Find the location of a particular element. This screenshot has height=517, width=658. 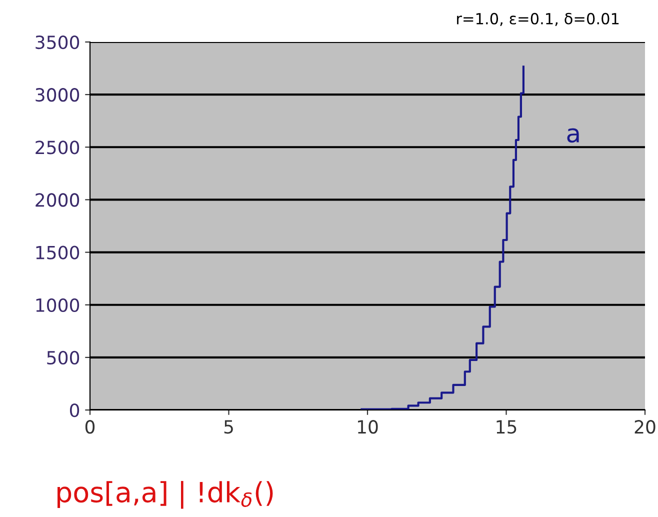

text: r=1.0, ε=0.1, δ=0.01 is located at coordinates (538, 19).